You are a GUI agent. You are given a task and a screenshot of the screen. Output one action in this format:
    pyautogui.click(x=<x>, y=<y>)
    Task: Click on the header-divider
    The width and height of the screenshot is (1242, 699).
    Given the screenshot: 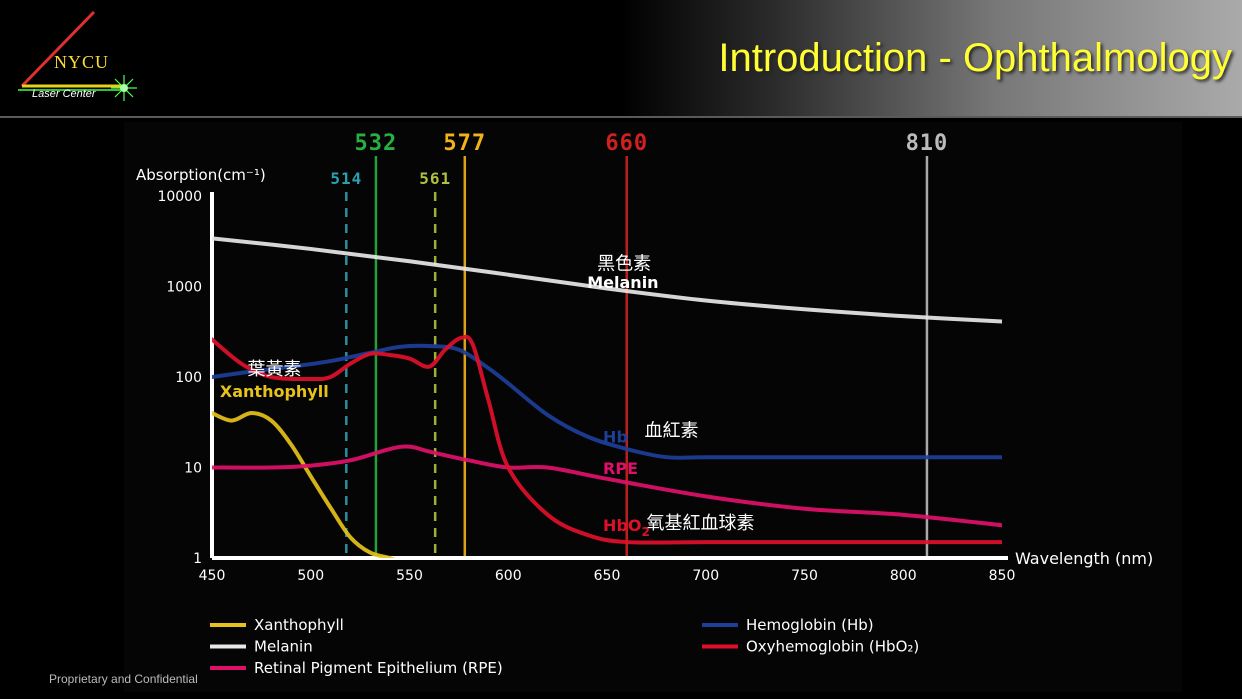 What is the action you would take?
    pyautogui.click(x=621, y=117)
    